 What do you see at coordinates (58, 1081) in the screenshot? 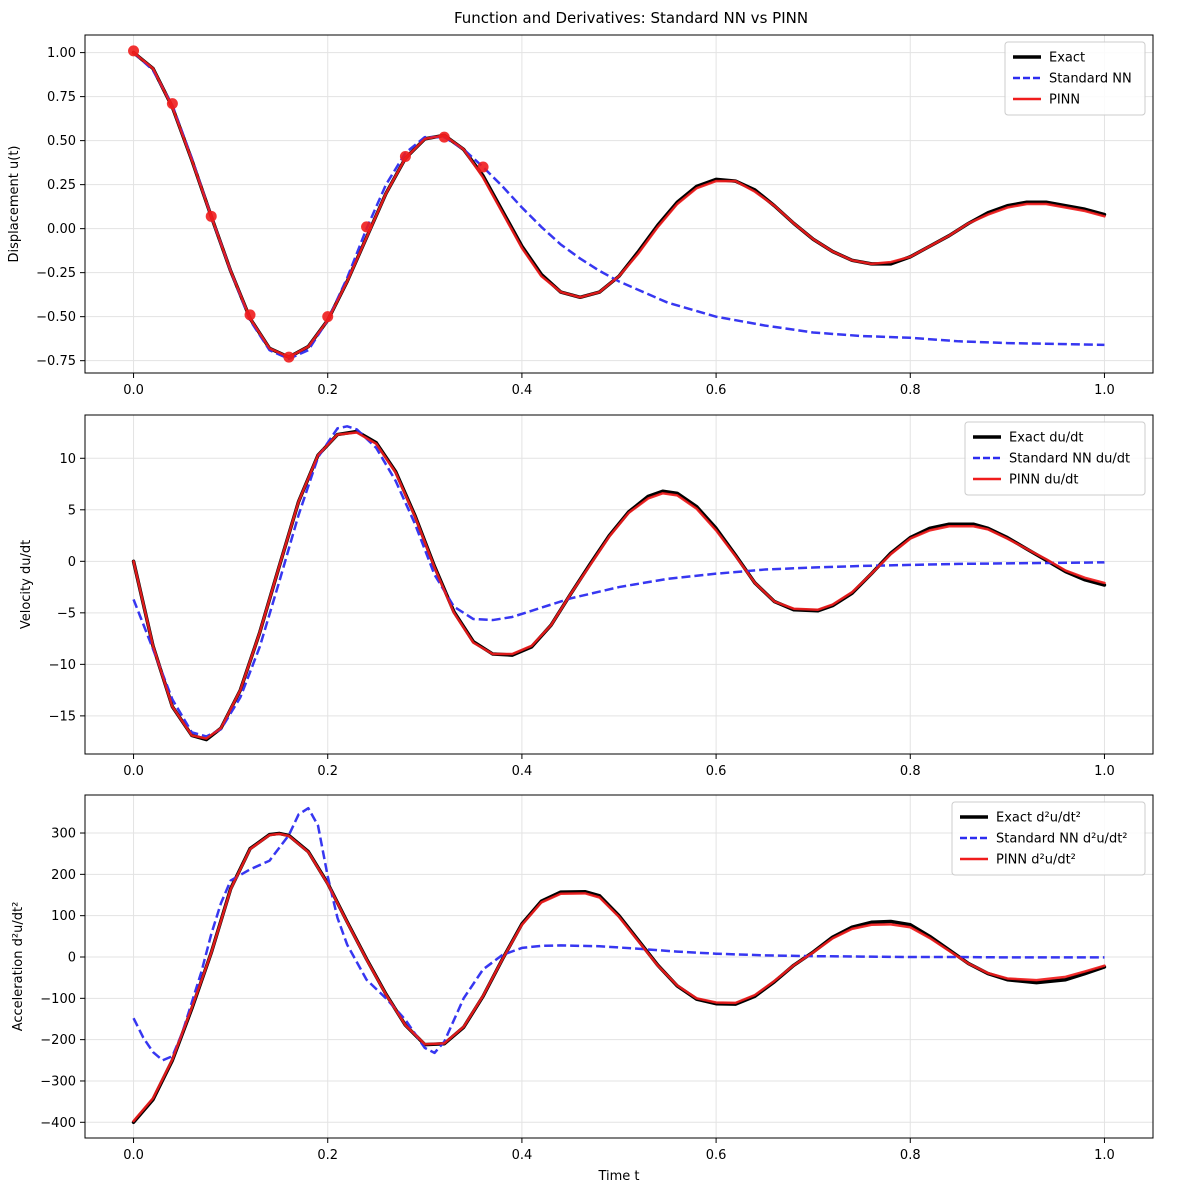
I see `y-tick-label: −300` at bounding box center [58, 1081].